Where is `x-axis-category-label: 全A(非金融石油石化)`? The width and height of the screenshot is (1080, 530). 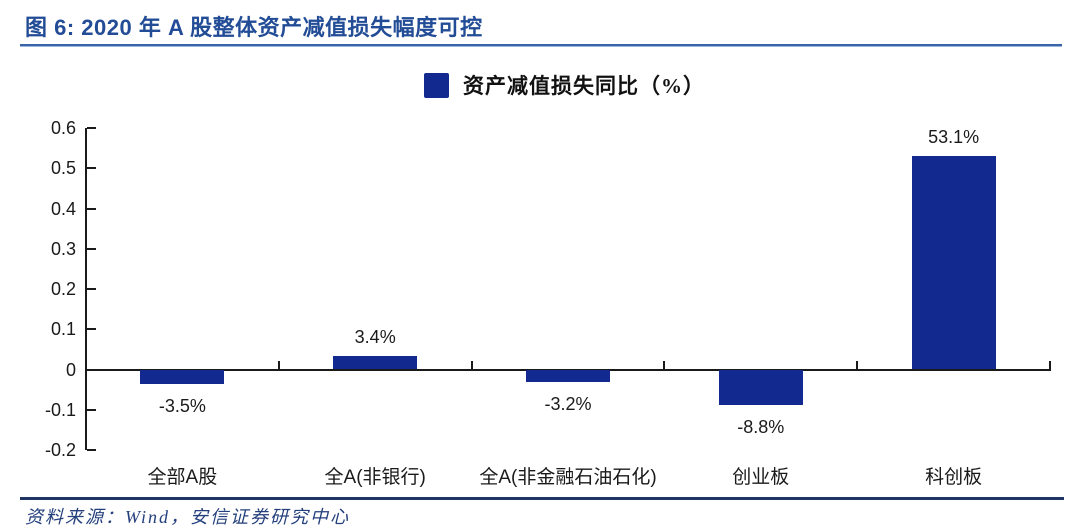 x-axis-category-label: 全A(非金融石油石化) is located at coordinates (568, 477).